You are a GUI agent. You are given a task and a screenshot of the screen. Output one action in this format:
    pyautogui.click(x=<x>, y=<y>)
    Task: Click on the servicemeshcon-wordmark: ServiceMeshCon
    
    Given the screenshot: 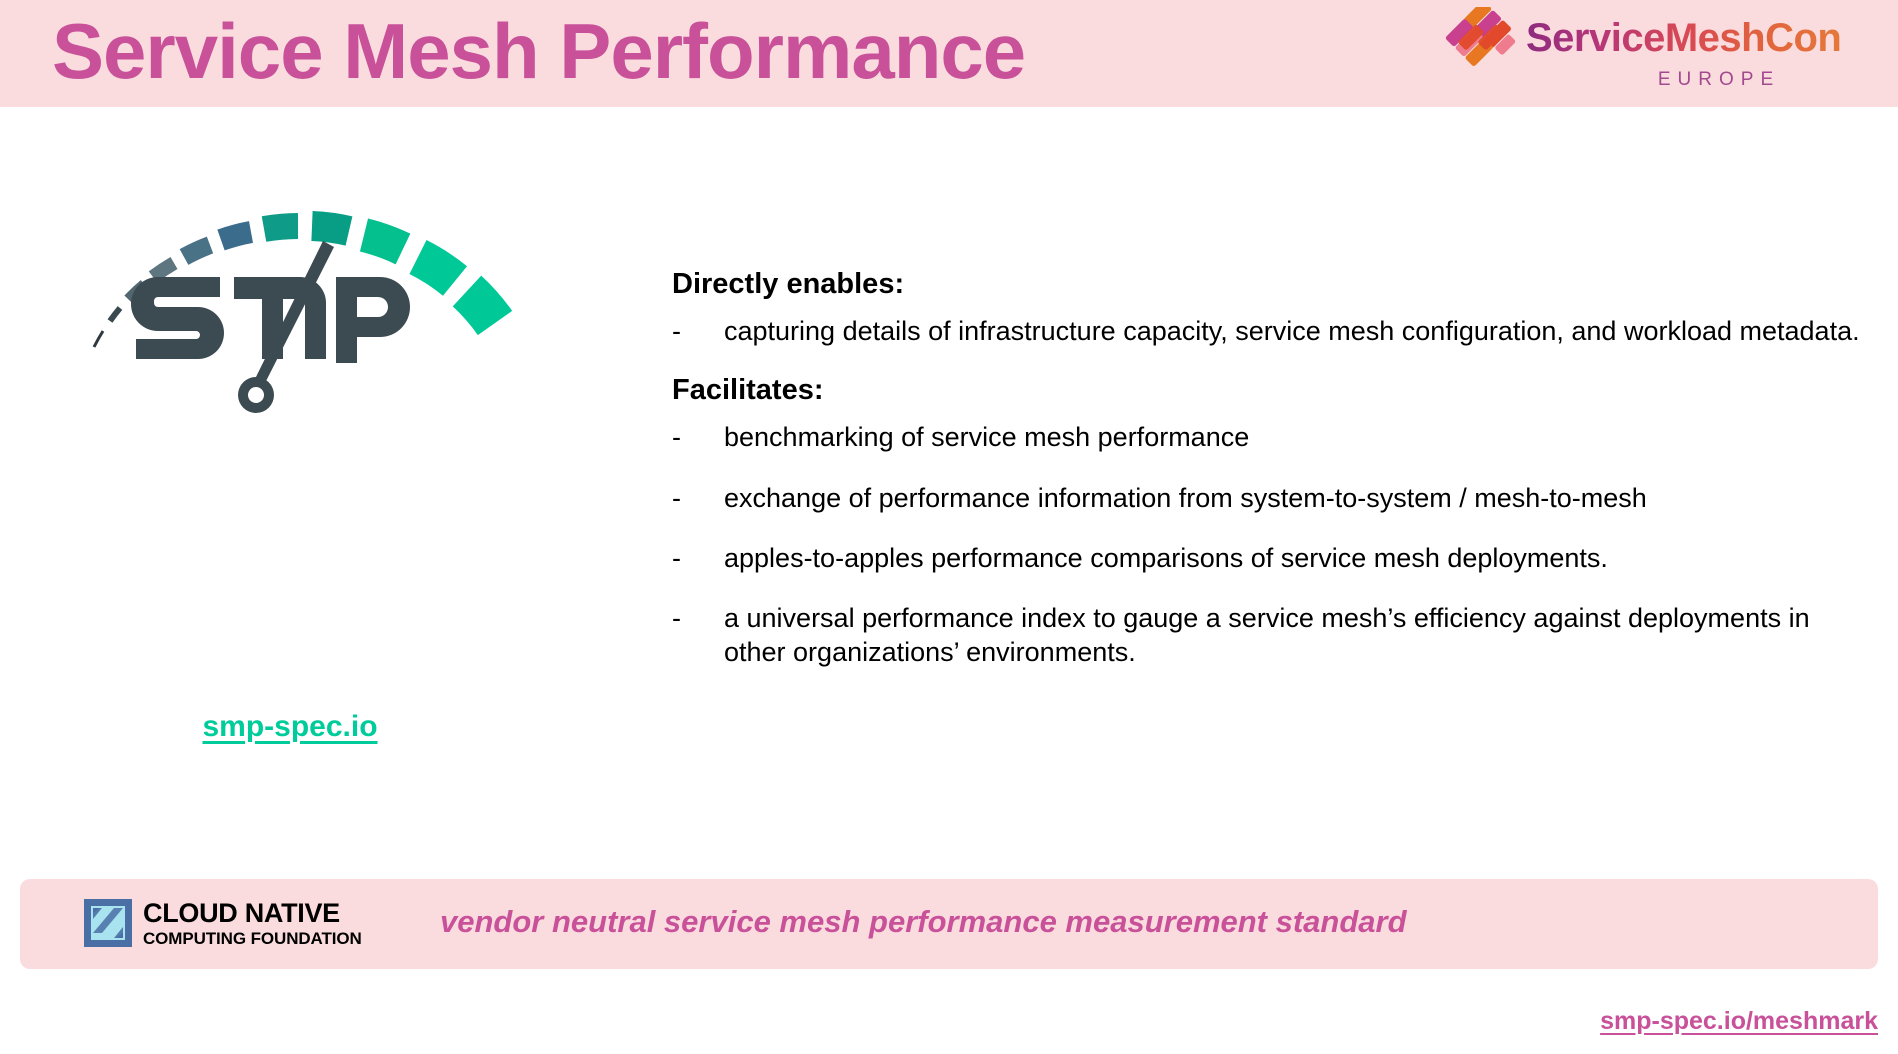 What is the action you would take?
    pyautogui.click(x=1684, y=37)
    